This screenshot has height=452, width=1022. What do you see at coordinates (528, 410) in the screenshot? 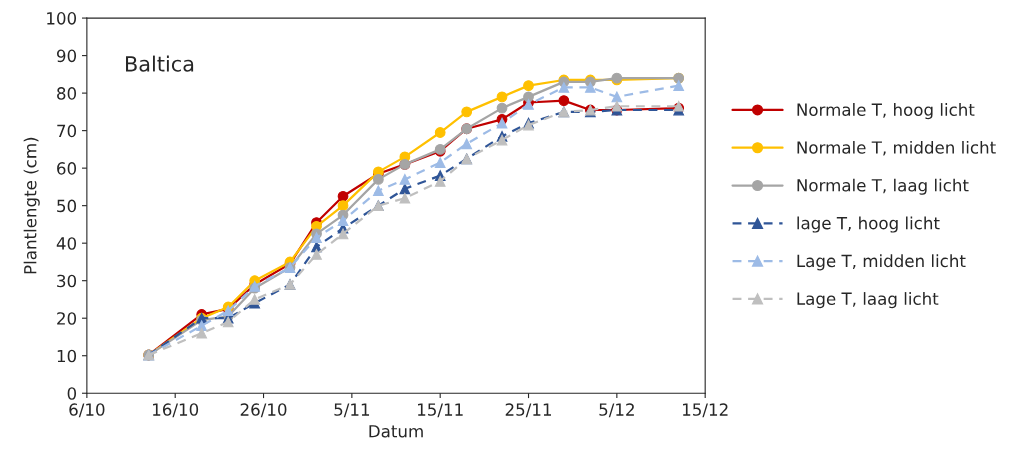
I see `x-tick-label: 25/11` at bounding box center [528, 410].